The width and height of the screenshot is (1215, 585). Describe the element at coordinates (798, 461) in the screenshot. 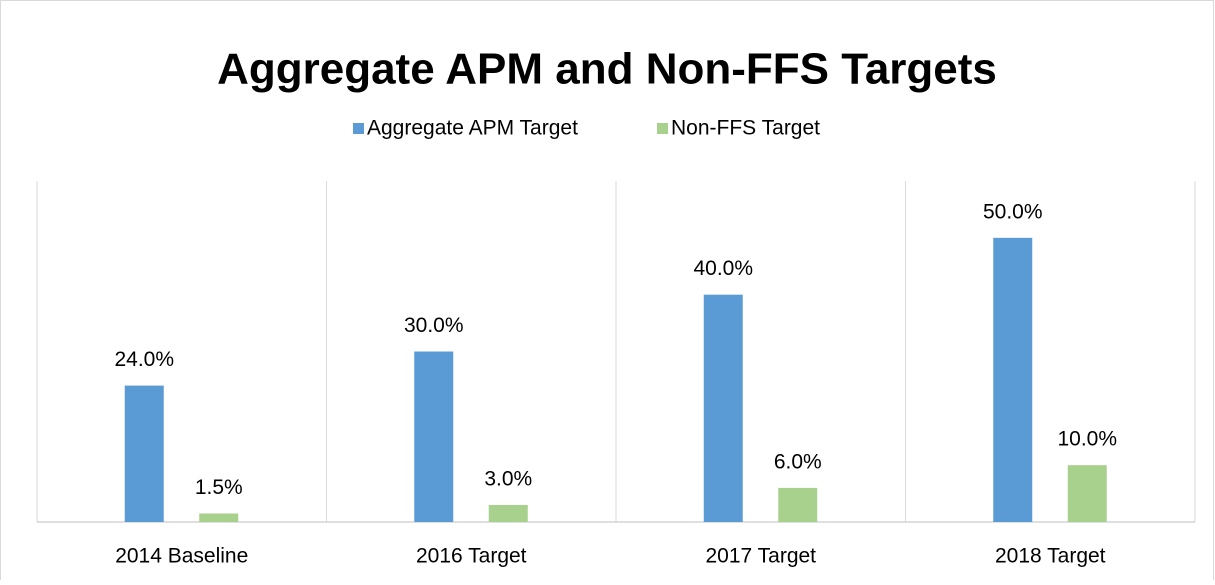

I see `data-label: 6.0%` at that location.